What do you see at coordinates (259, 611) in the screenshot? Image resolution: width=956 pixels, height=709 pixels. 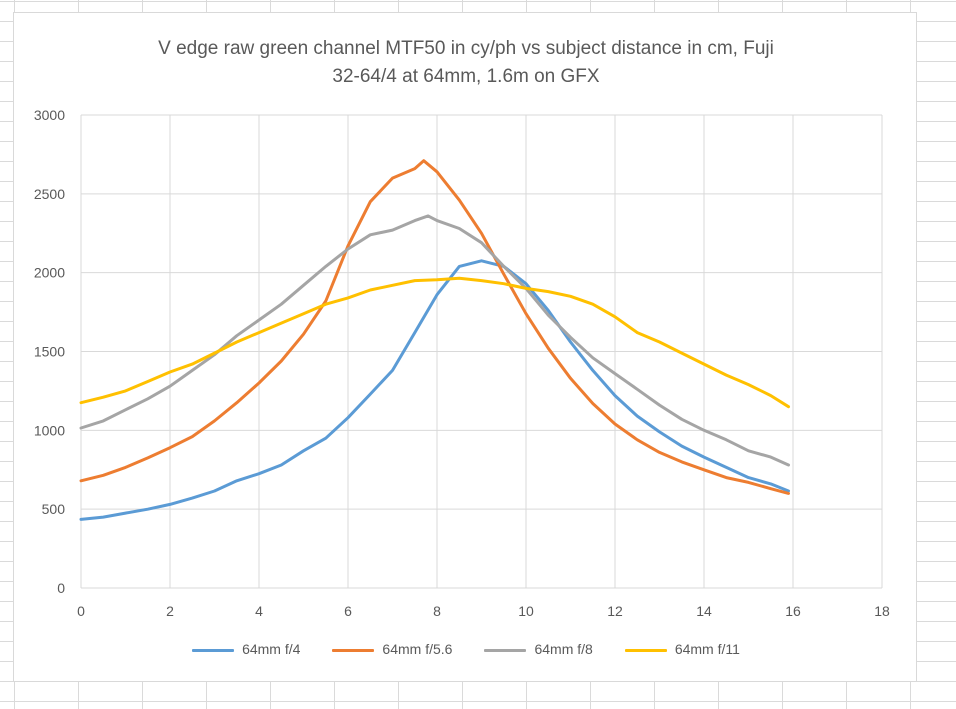 I see `x-tick-label: 4` at bounding box center [259, 611].